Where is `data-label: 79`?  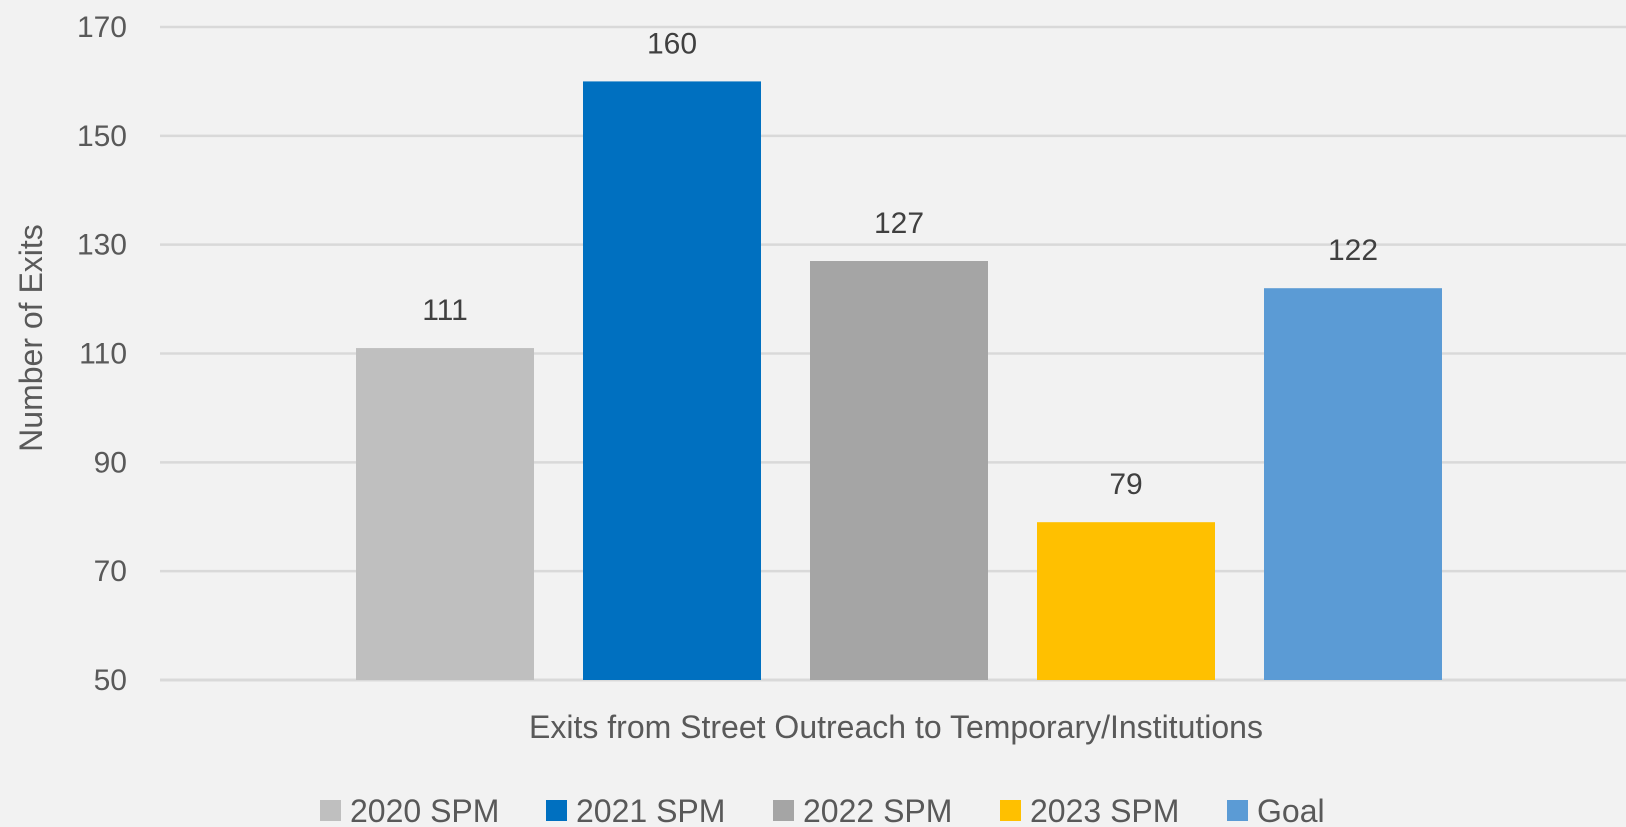
data-label: 79 is located at coordinates (1125, 484).